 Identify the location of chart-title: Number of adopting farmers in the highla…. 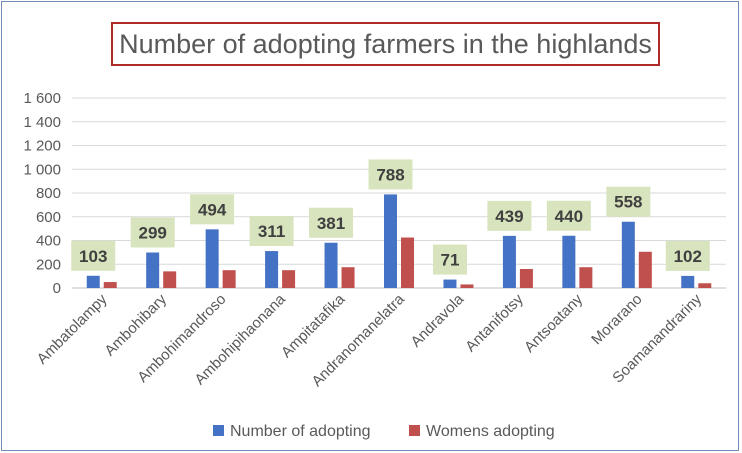
(385, 44).